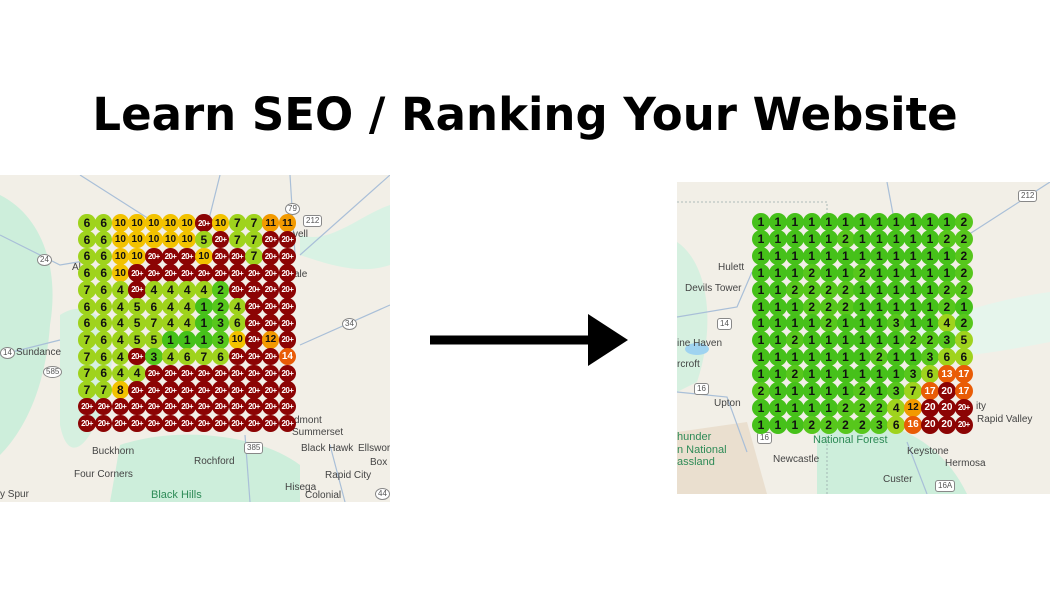 The width and height of the screenshot is (1050, 600). I want to click on rank-pin: 8, so click(120, 390).